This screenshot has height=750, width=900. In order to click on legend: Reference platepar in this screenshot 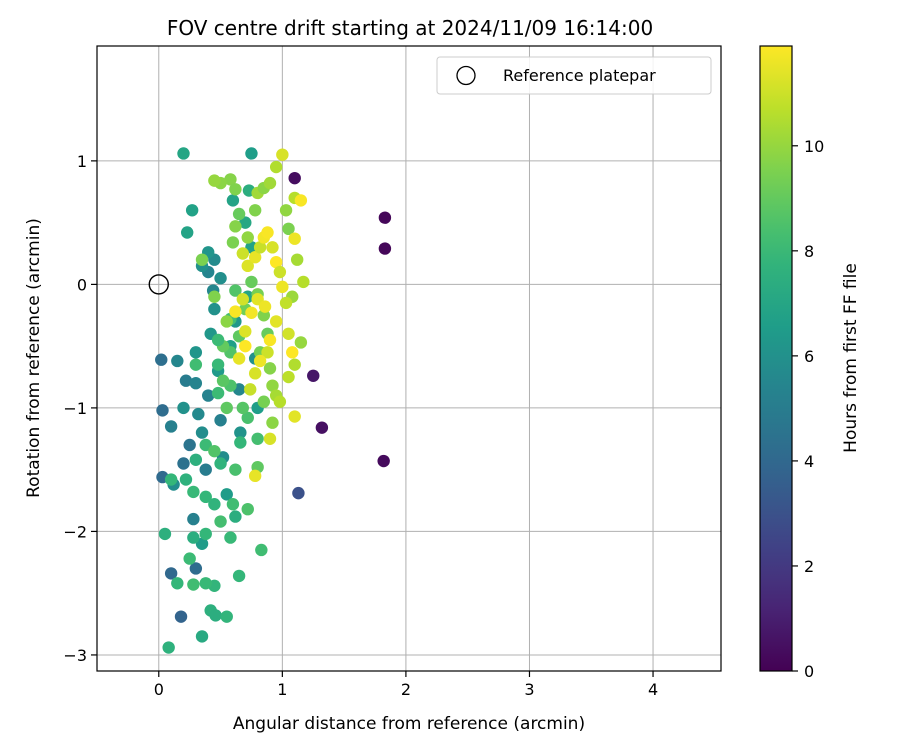, I will do `click(574, 75)`.